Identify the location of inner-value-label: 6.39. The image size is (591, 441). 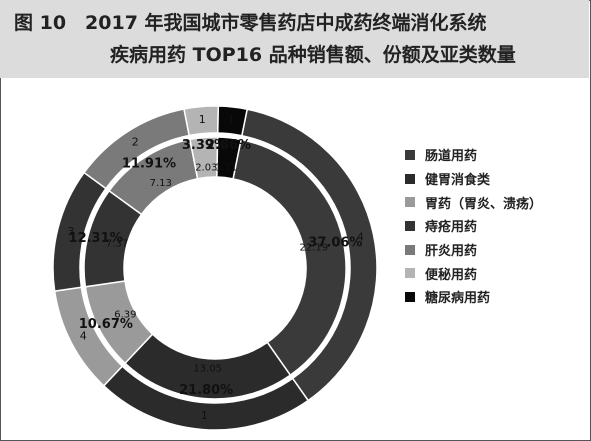
(125, 315).